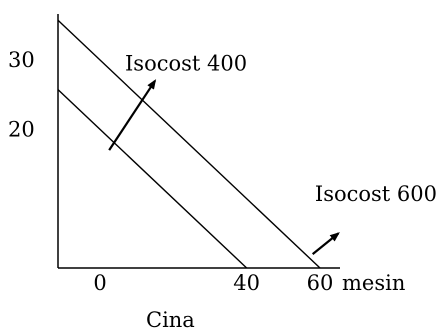 The height and width of the screenshot is (334, 446). Describe the element at coordinates (373, 283) in the screenshot. I see `x-axis-label: mesin` at that location.